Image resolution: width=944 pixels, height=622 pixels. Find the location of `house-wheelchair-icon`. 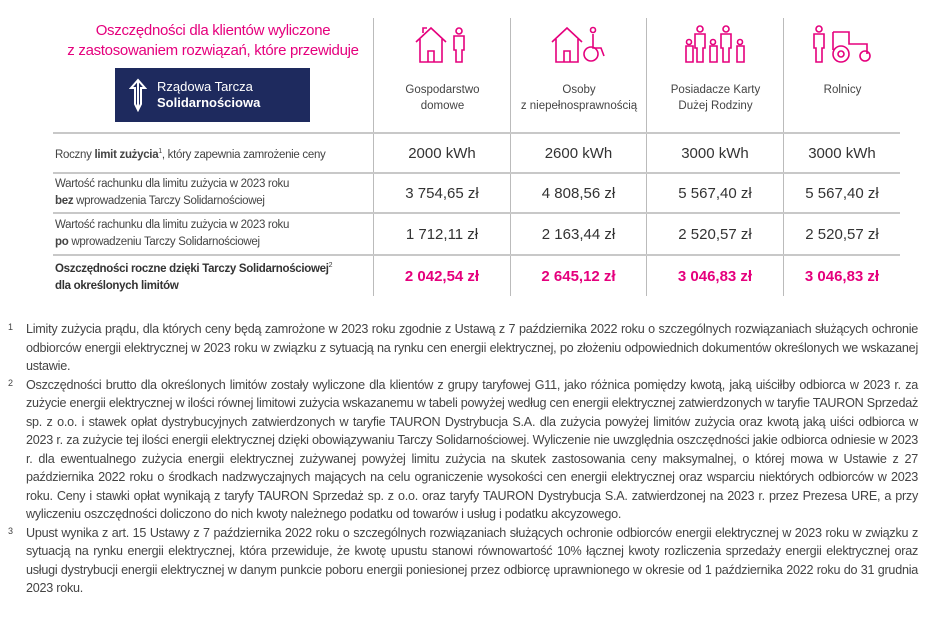

house-wheelchair-icon is located at coordinates (578, 44).